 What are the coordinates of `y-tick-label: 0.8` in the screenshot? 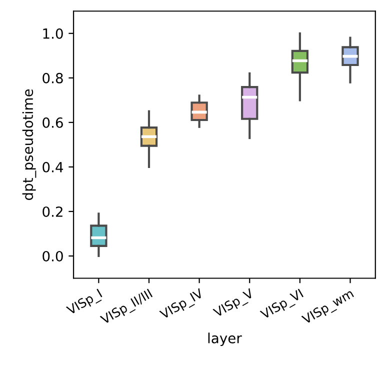 It's located at (52, 78).